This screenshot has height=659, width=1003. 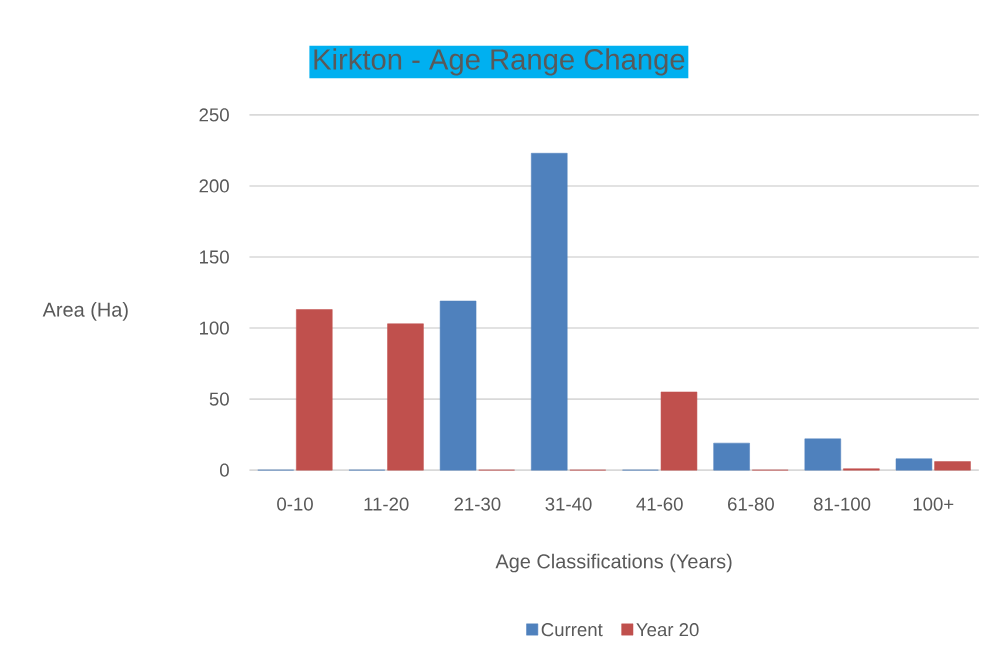 What do you see at coordinates (477, 504) in the screenshot?
I see `x-tick-label: 21-30` at bounding box center [477, 504].